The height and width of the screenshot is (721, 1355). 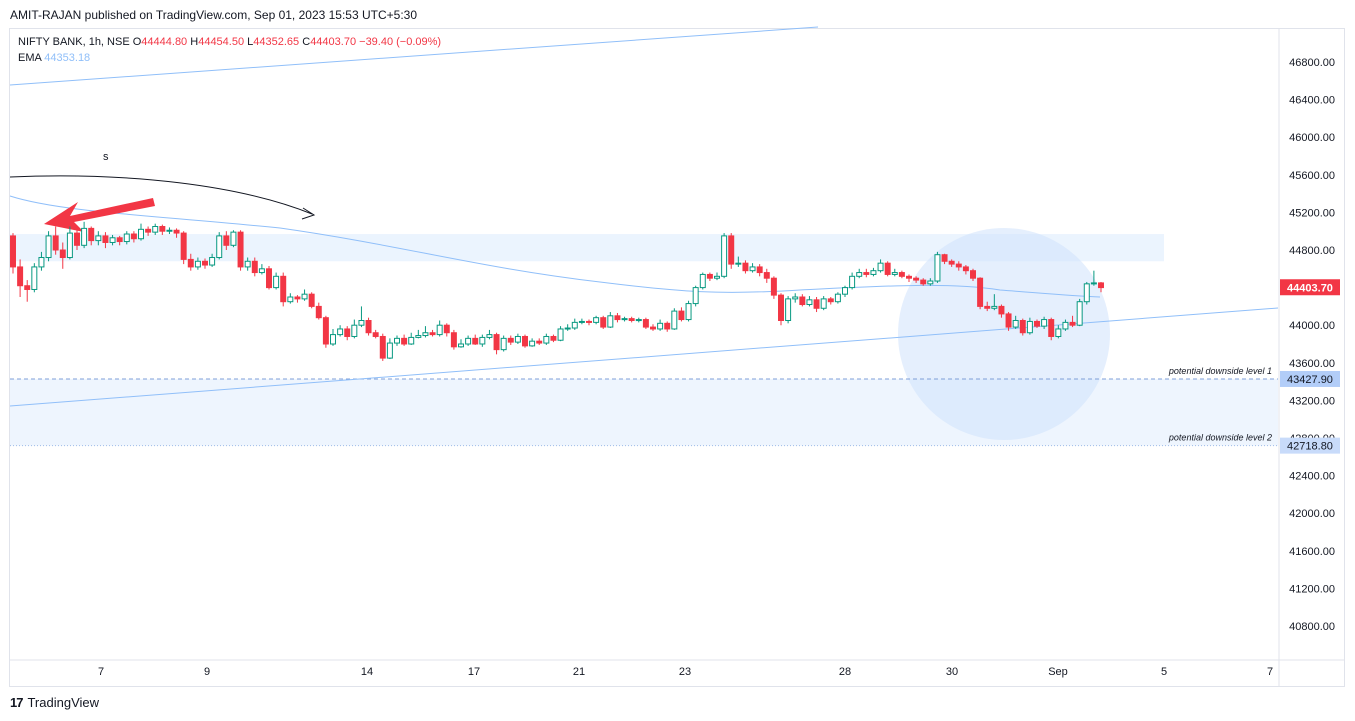 I want to click on level-price-label: 42718.80, so click(x=1310, y=447).